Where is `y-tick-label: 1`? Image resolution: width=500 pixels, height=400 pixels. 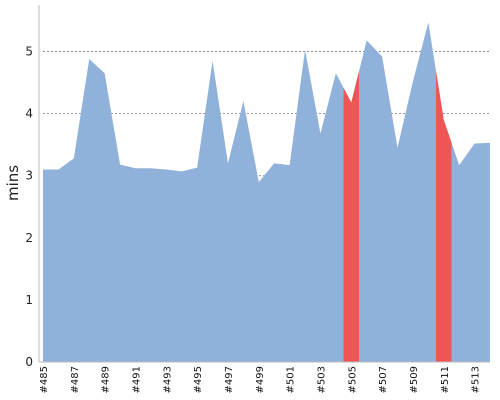
y-tick-label: 1 is located at coordinates (29, 300).